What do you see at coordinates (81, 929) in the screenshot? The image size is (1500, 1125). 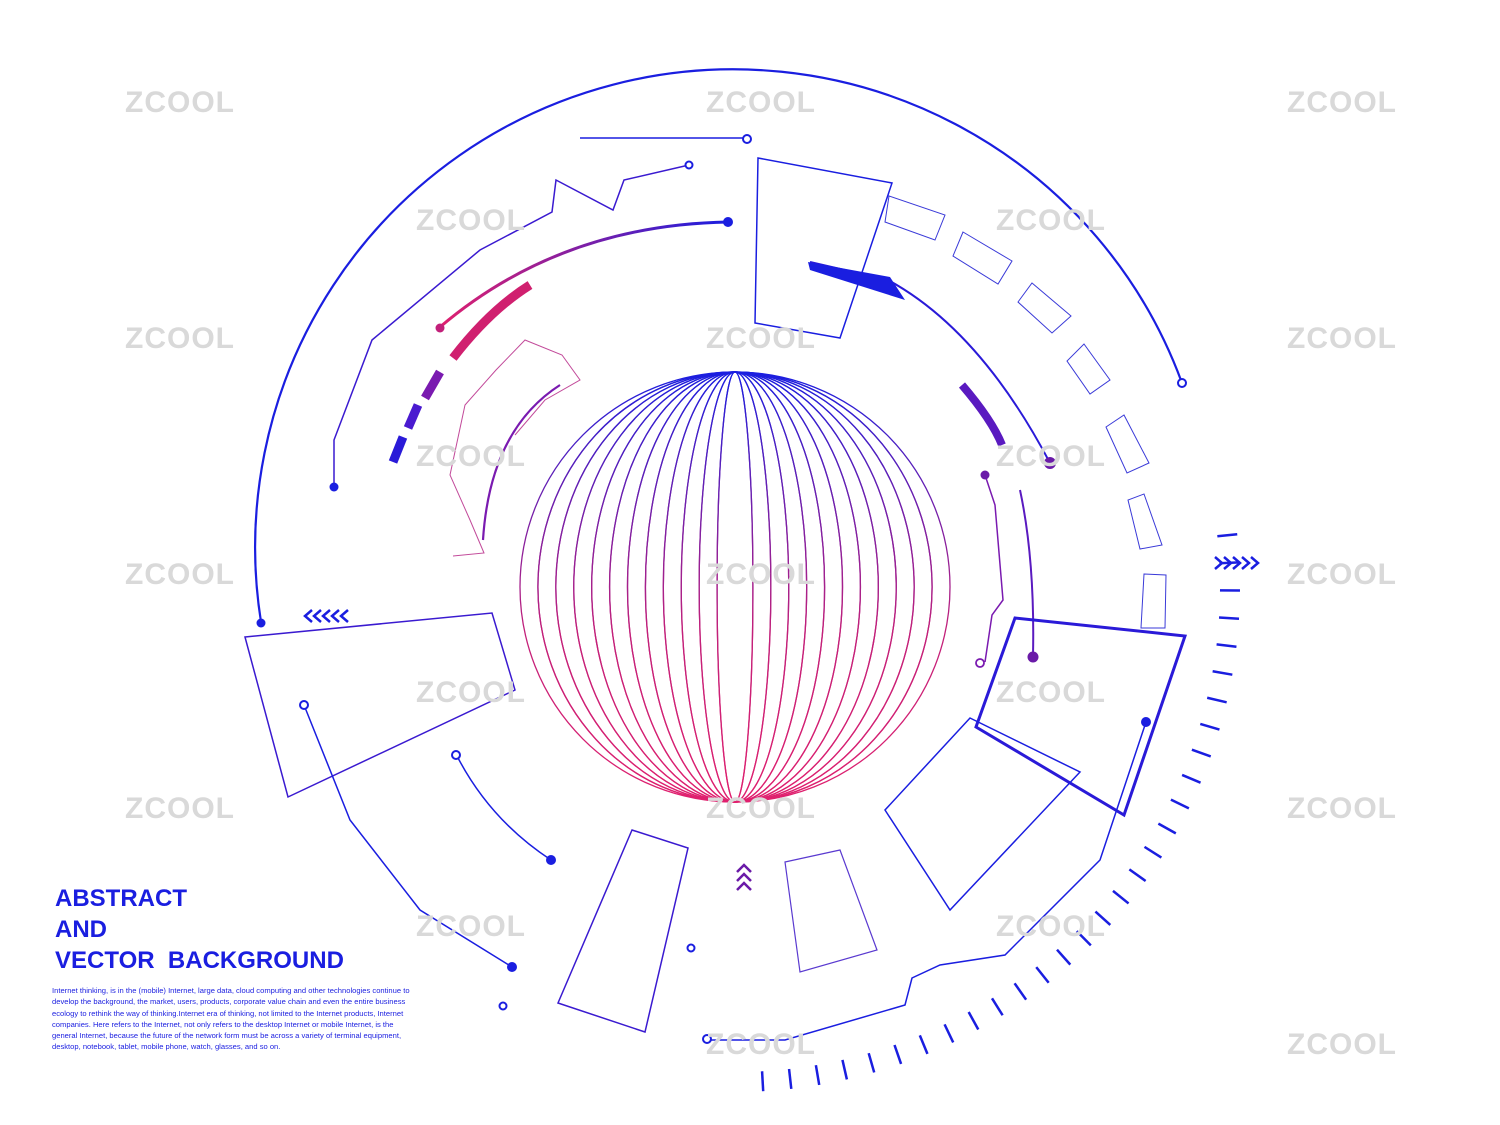 I see `headline-line-2: AND` at bounding box center [81, 929].